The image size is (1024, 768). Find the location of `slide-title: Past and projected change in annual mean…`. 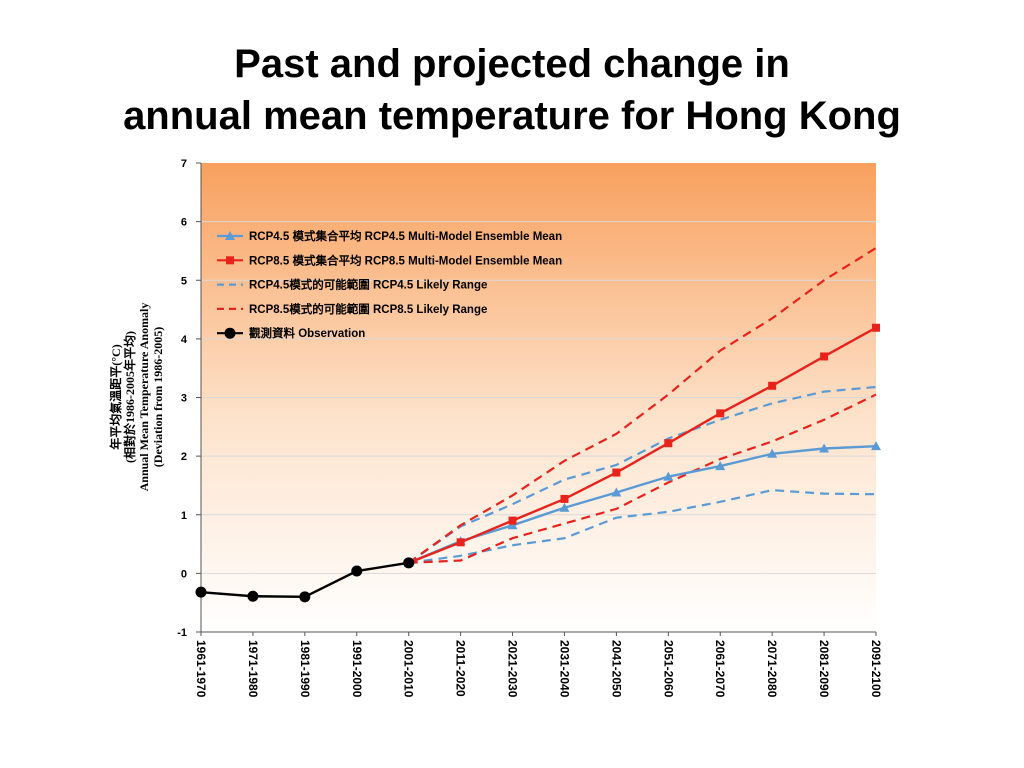

slide-title: Past and projected change in annual mean… is located at coordinates (512, 90).